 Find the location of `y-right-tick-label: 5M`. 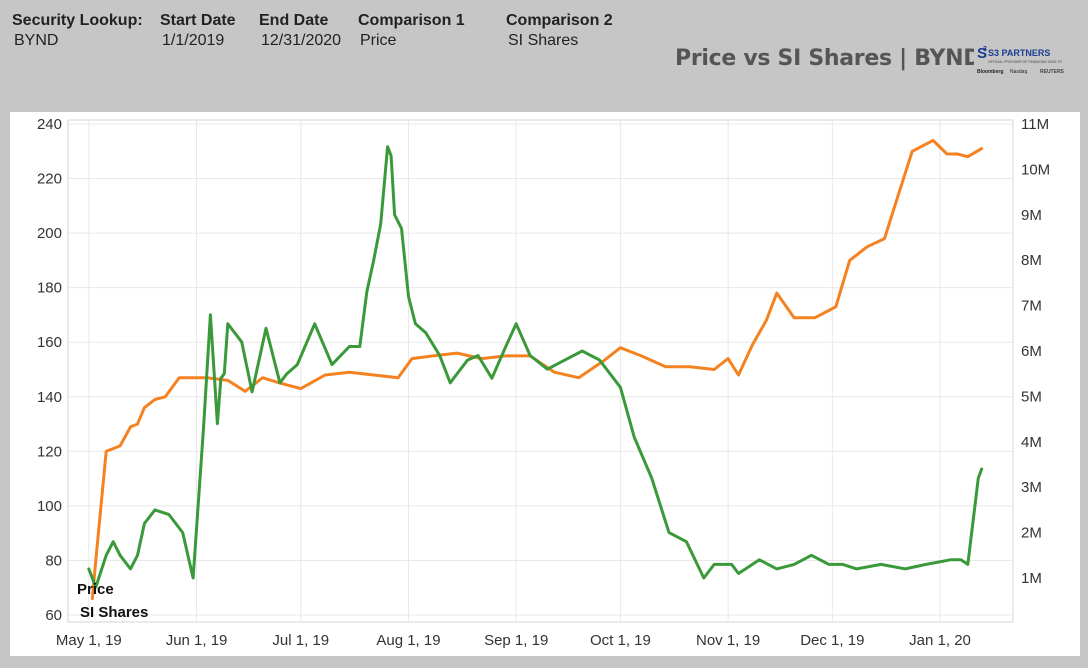

y-right-tick-label: 5M is located at coordinates (1031, 396).